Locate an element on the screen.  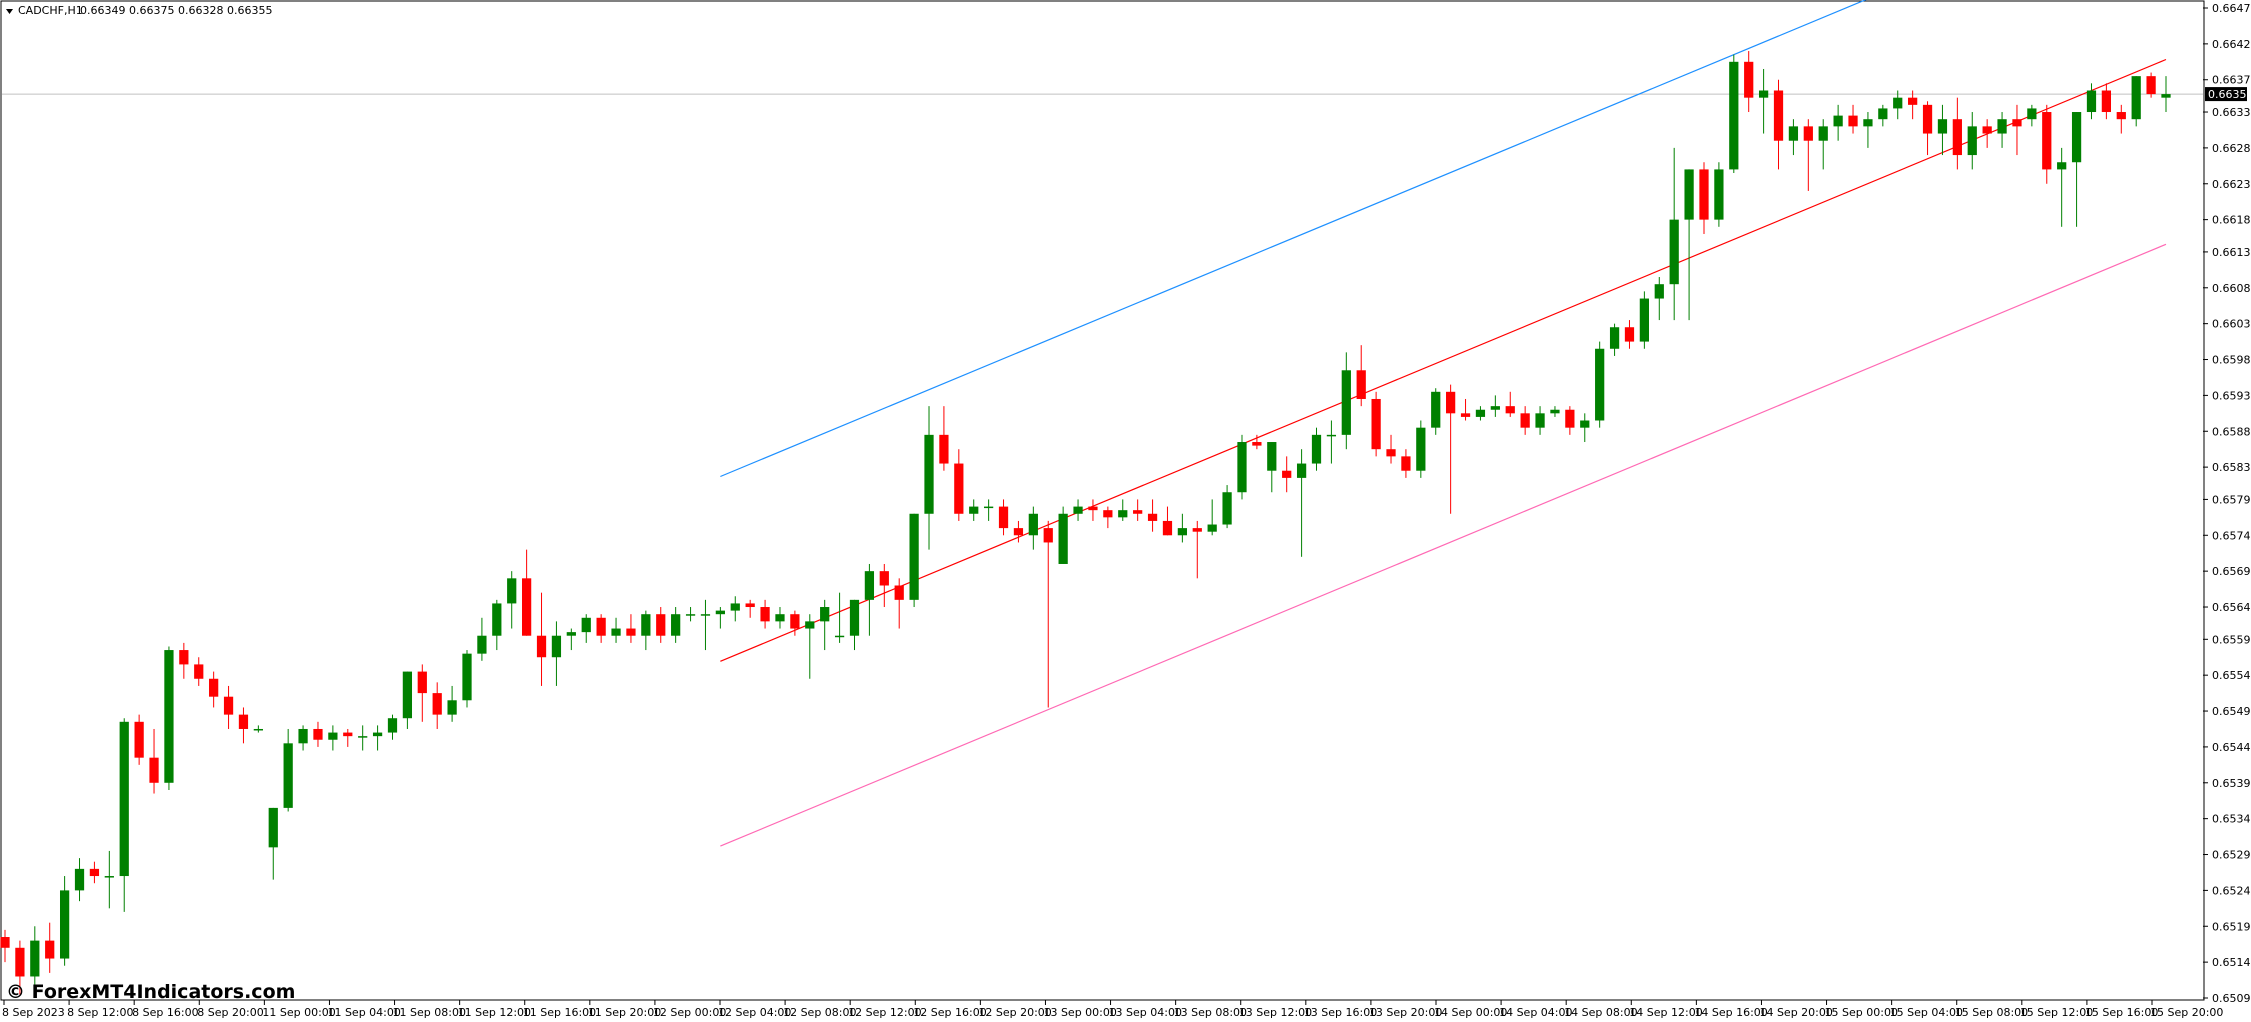
x-tick-label: 11 Sep 08:00 is located at coordinates (429, 1012).